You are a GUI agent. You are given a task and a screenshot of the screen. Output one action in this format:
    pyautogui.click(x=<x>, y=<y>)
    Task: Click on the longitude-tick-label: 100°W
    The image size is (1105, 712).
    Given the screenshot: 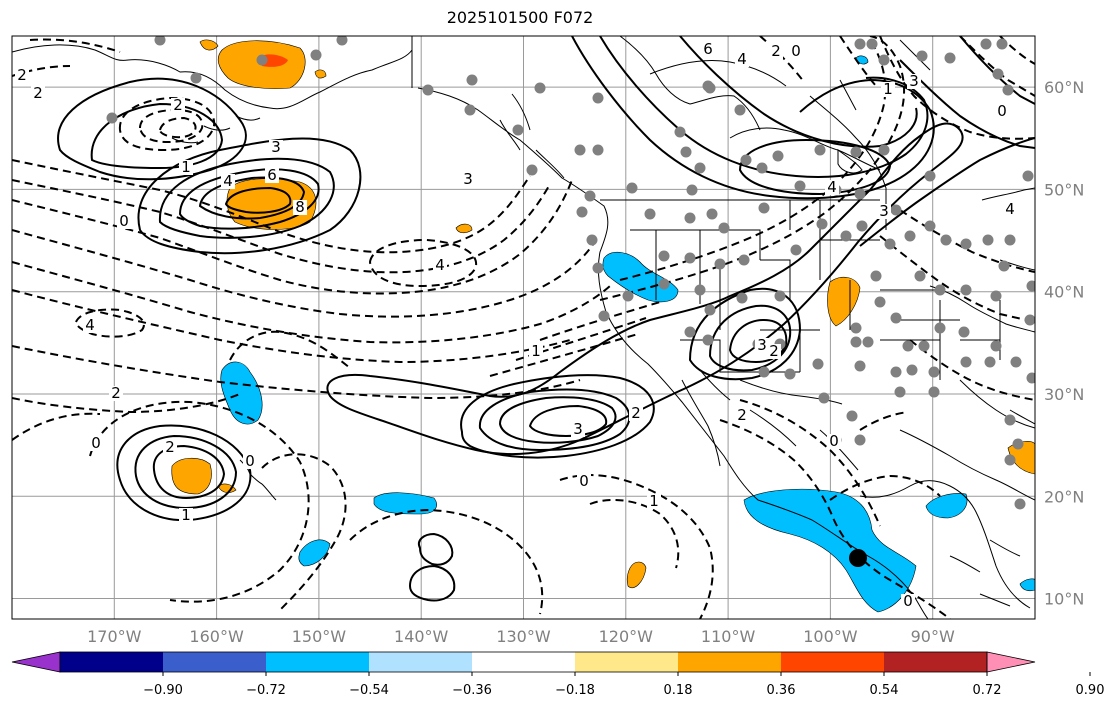 What is the action you would take?
    pyautogui.click(x=830, y=636)
    